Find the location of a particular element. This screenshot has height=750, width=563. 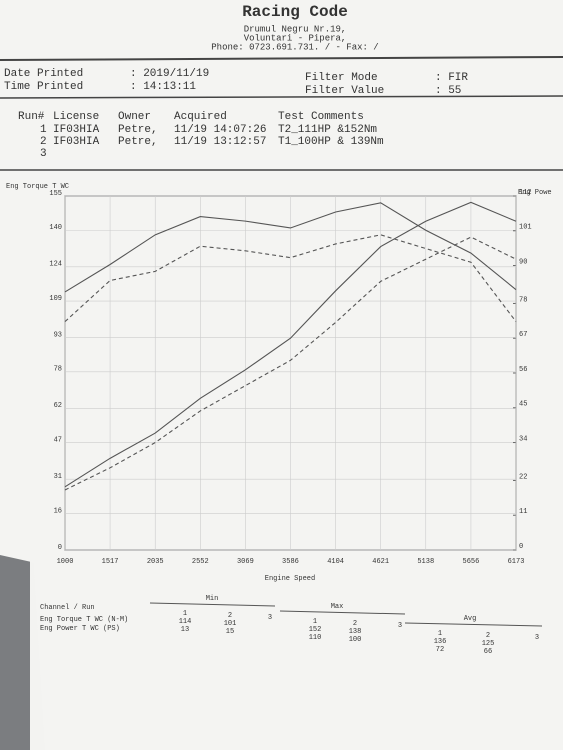

x-tick-label: 4104 is located at coordinates (335, 562).